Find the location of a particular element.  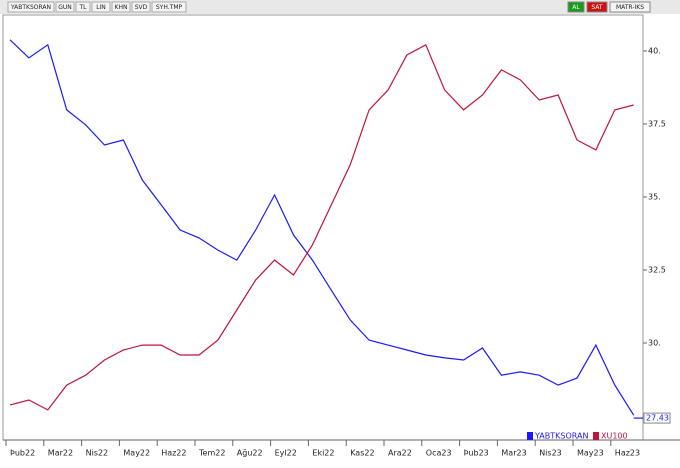

x-tick-label: Þub23 is located at coordinates (476, 453).